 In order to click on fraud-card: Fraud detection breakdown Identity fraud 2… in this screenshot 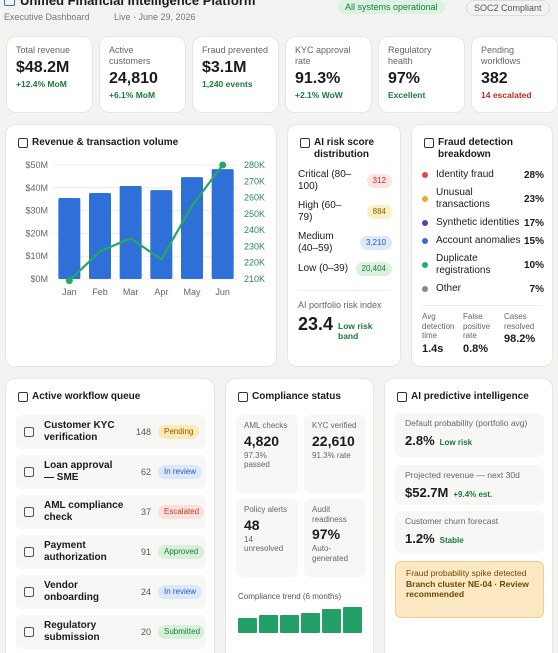, I will do `click(482, 245)`.